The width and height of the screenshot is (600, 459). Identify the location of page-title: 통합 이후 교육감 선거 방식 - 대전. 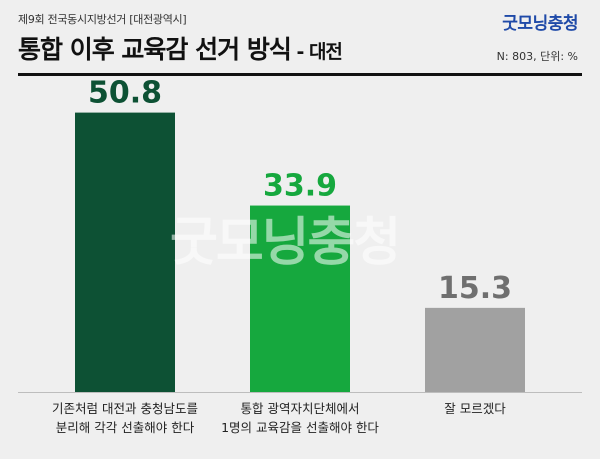
(180, 48).